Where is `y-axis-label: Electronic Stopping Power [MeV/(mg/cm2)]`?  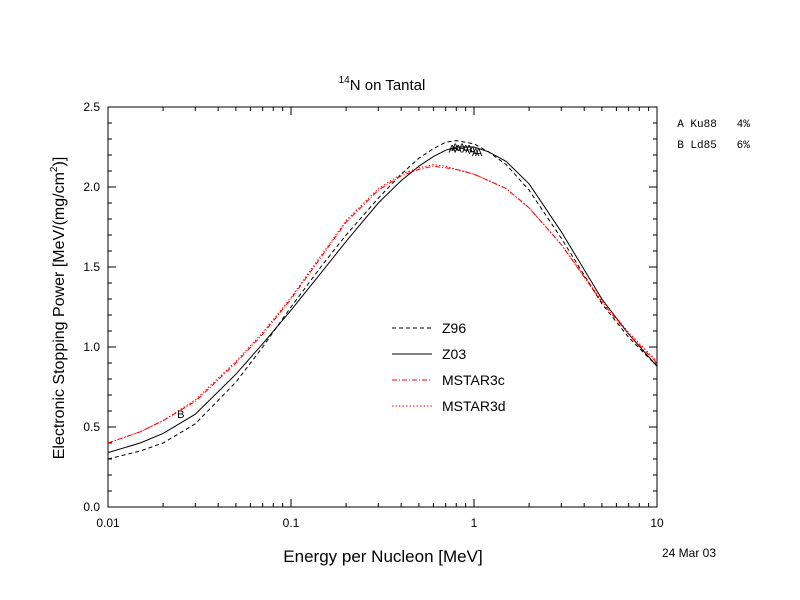 y-axis-label: Electronic Stopping Power [MeV/(mg/cm2)] is located at coordinates (58, 308).